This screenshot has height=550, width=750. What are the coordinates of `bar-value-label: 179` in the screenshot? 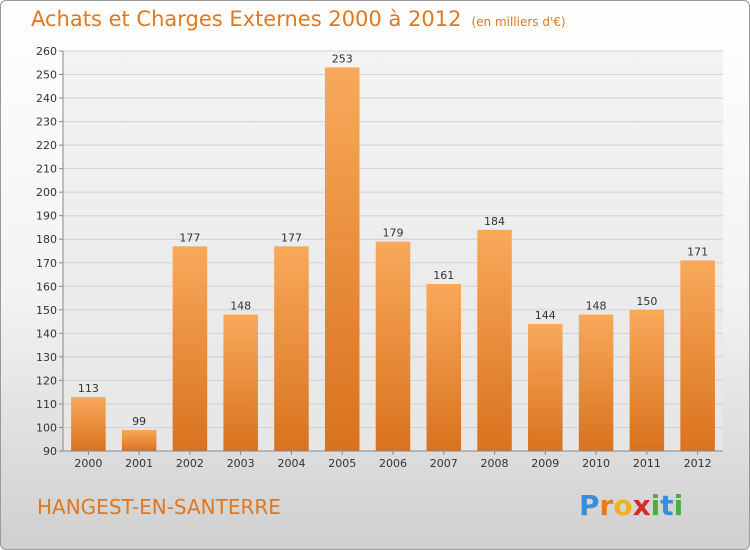 It's located at (393, 233).